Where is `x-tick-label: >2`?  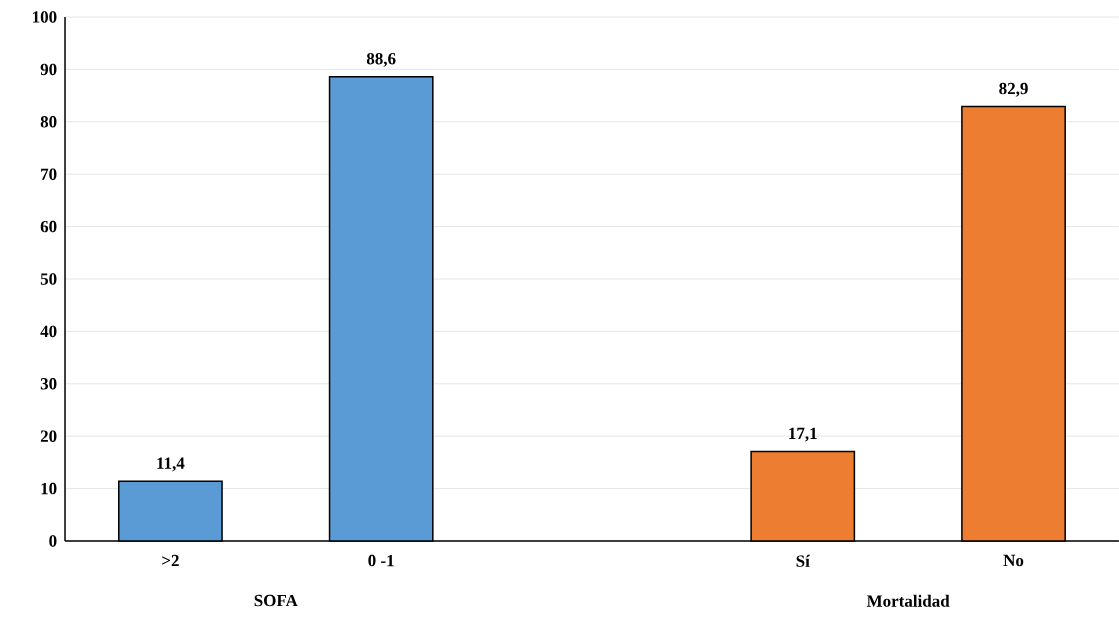
x-tick-label: >2 is located at coordinates (170, 560).